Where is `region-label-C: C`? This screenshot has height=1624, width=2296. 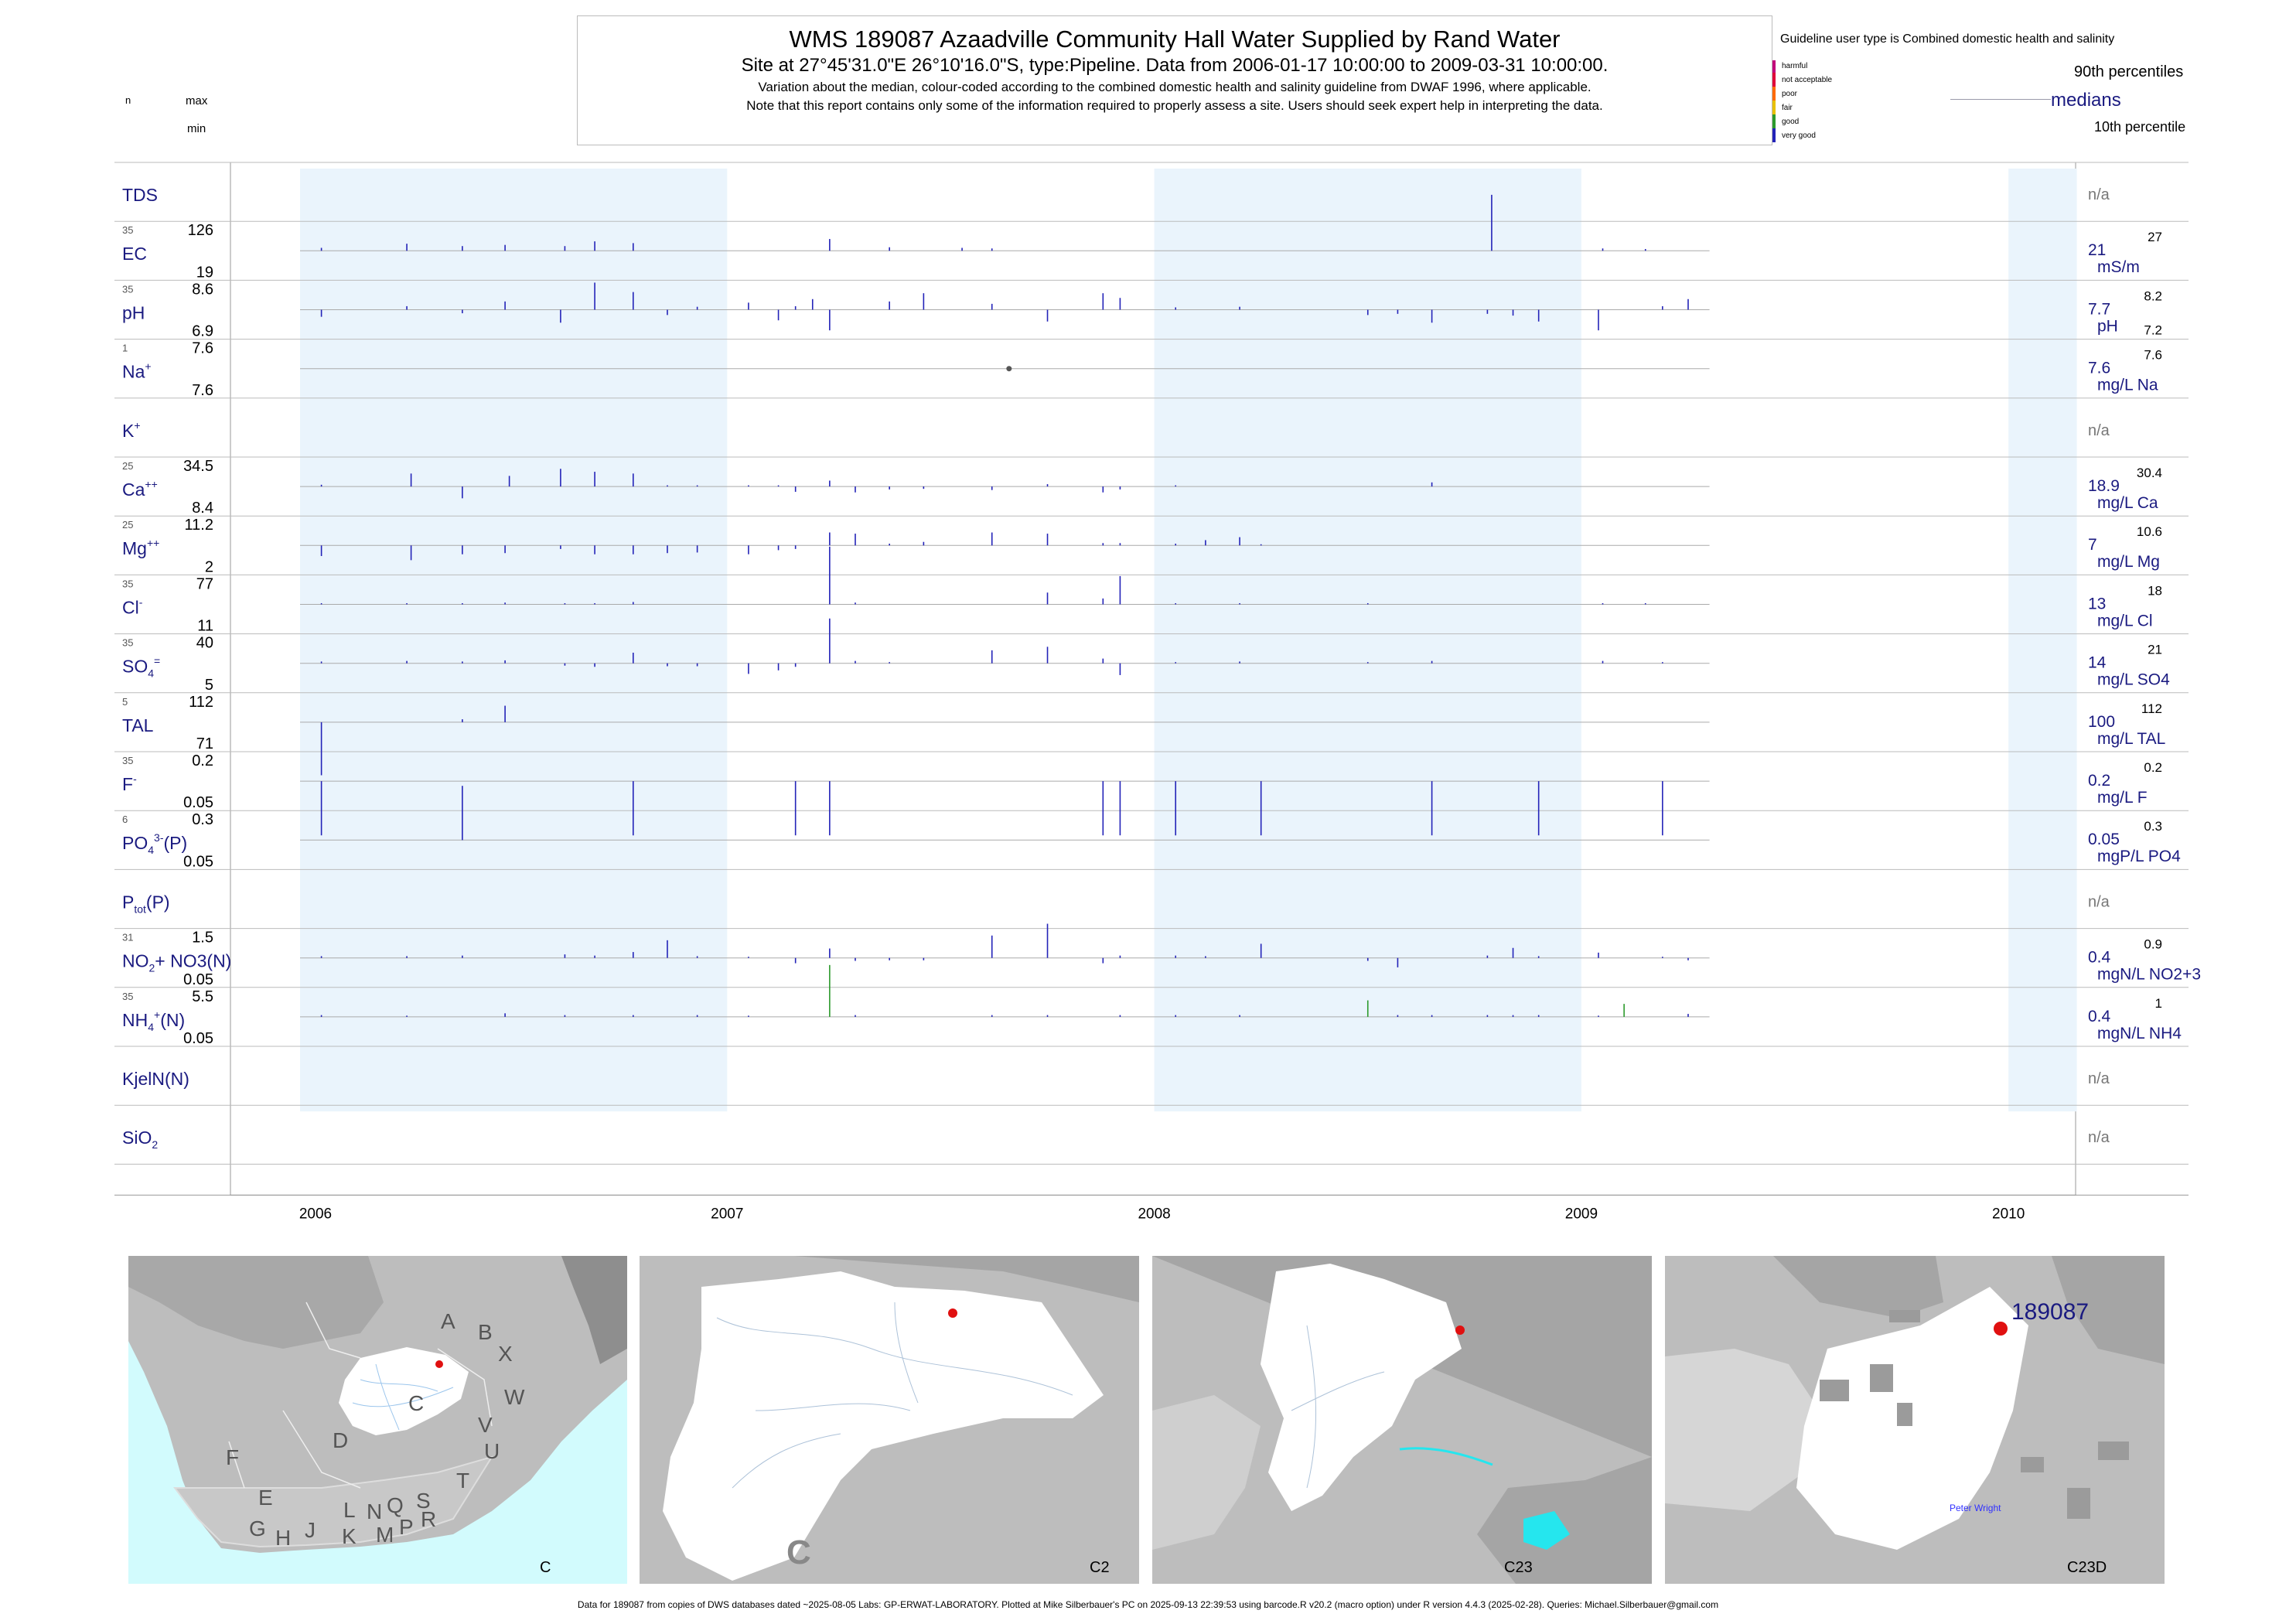
region-label-C: C is located at coordinates (416, 1403).